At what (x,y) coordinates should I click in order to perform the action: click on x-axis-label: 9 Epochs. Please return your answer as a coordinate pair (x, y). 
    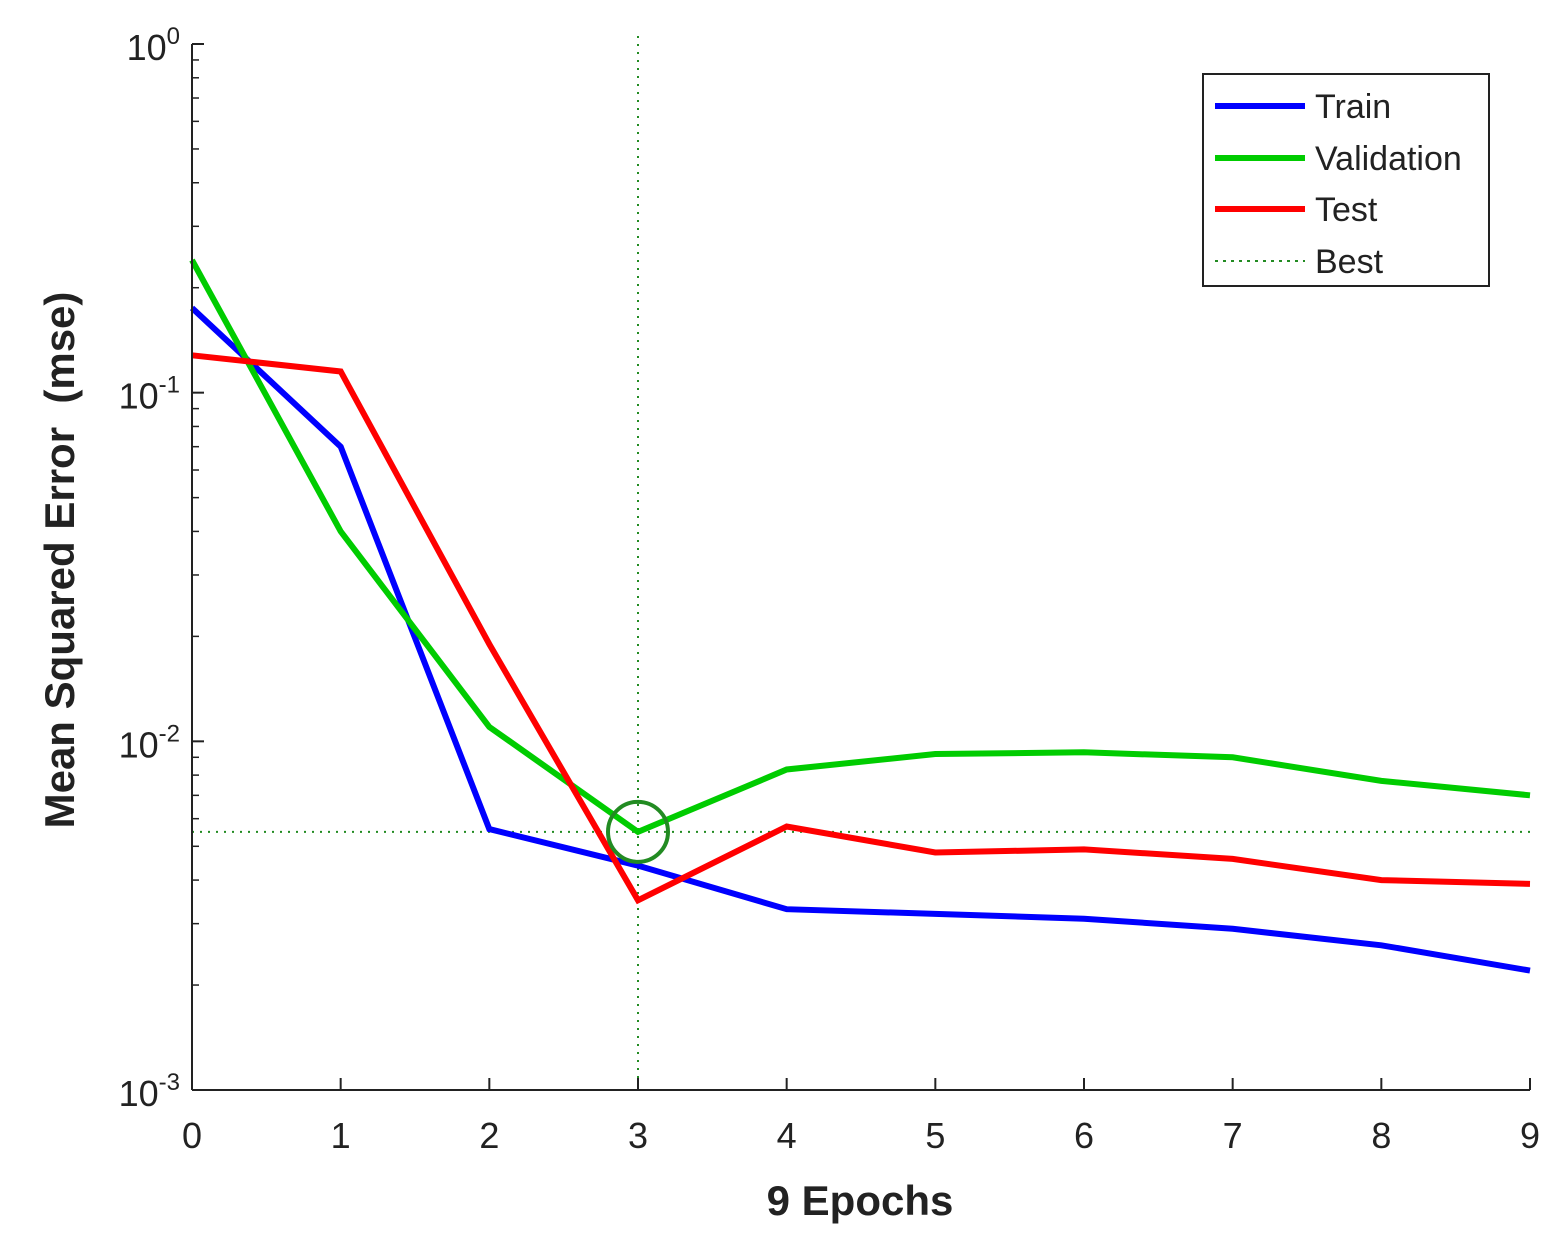
    Looking at the image, I should click on (860, 1200).